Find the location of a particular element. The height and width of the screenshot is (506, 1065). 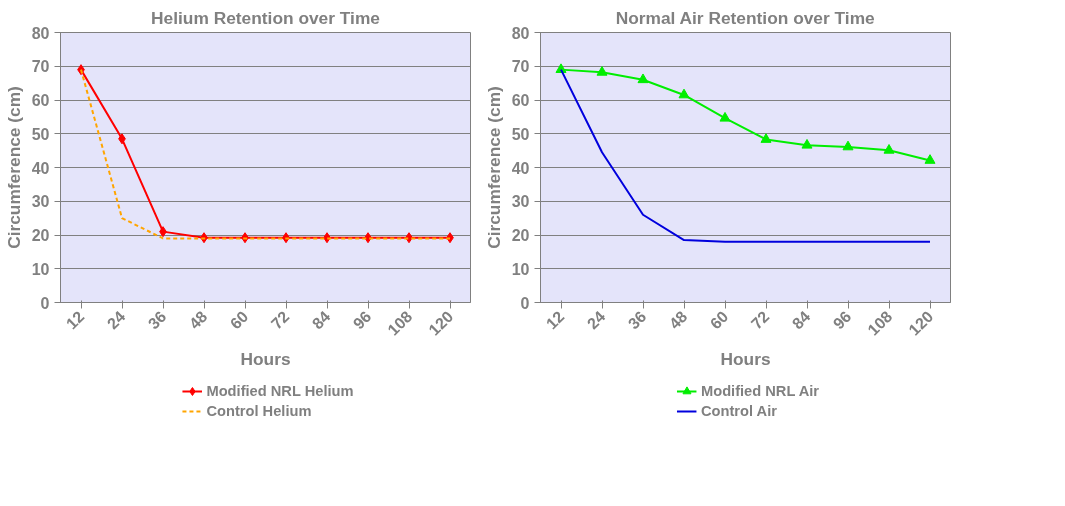

legend-label: Modified NRL Helium is located at coordinates (280, 391).